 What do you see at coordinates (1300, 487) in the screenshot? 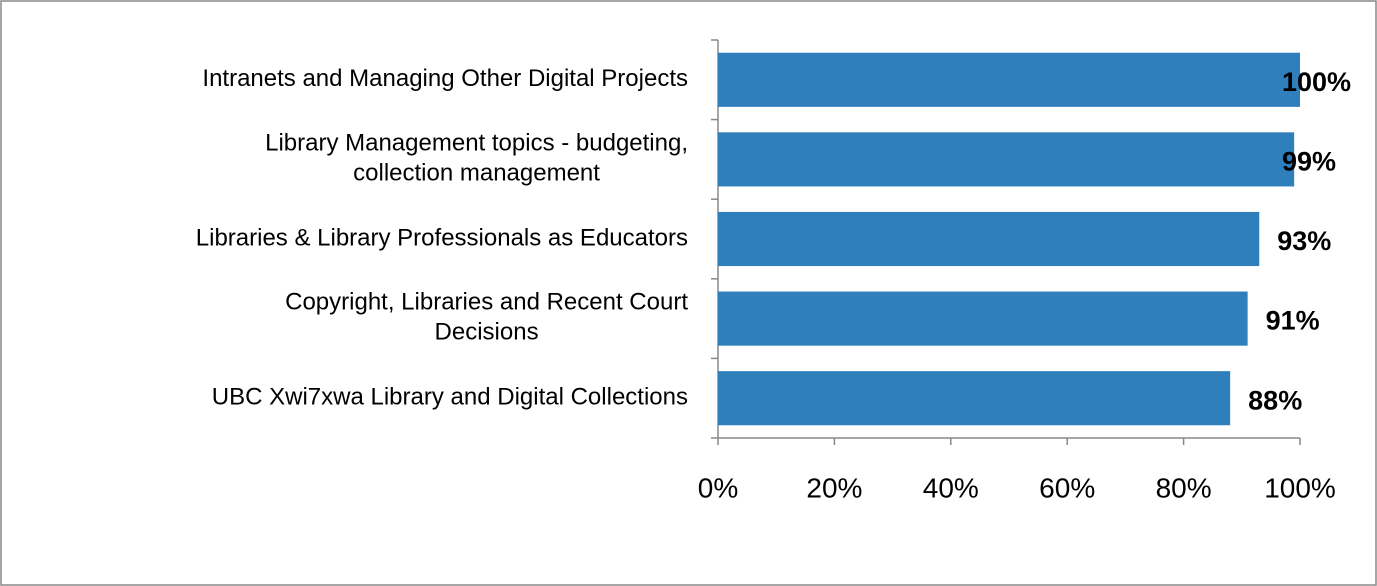
I see `x-tick-label: 100%` at bounding box center [1300, 487].